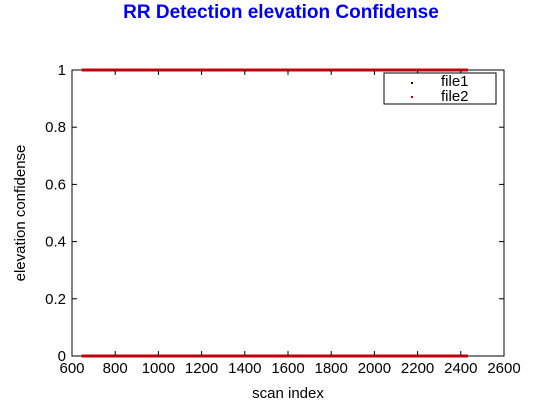  Describe the element at coordinates (417, 368) in the screenshot. I see `x-tick-label: 2200` at that location.